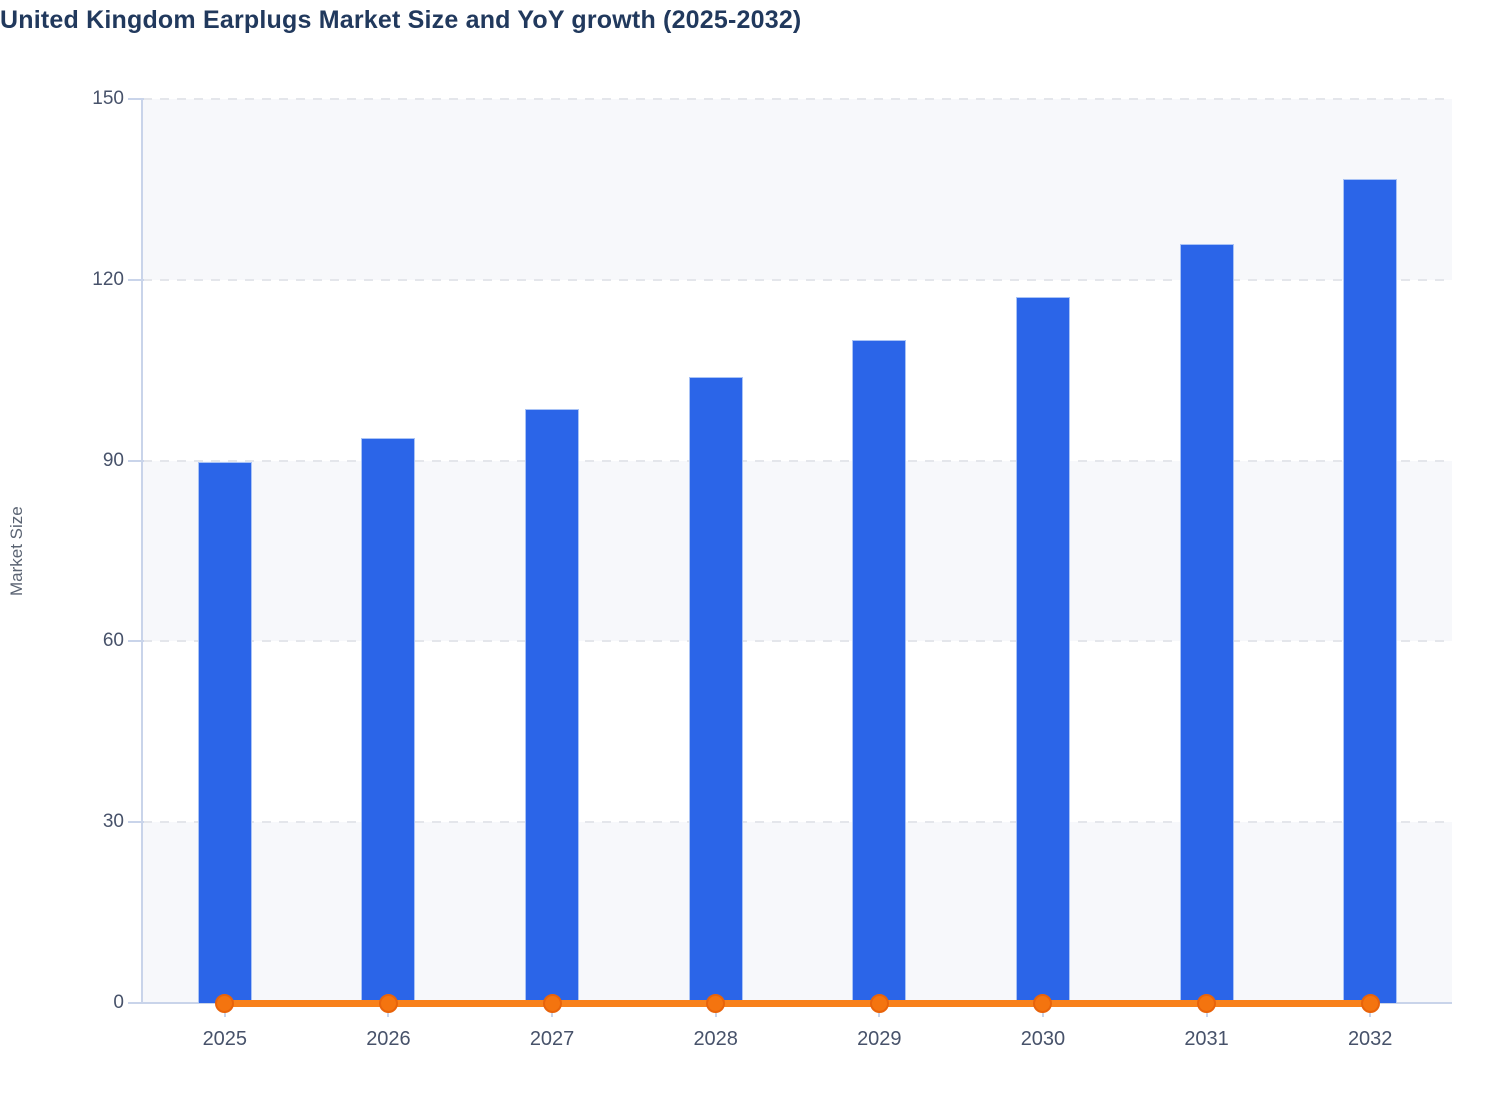  I want to click on x-axis-tick-label: 2027, so click(552, 1039).